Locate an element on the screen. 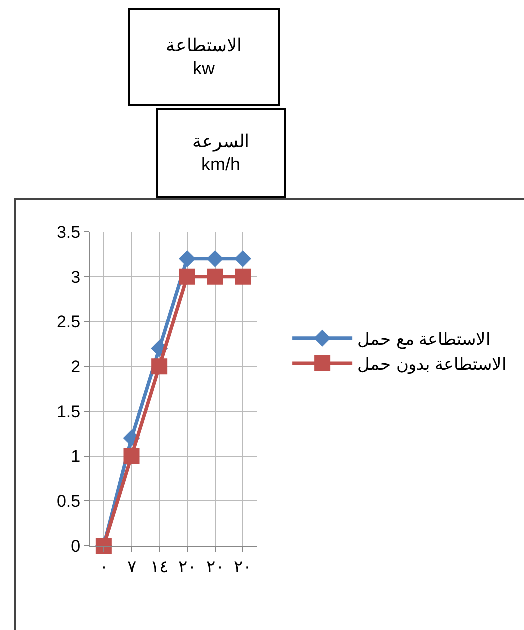 The image size is (524, 630). legend-label: الاستطاعة مع حمل is located at coordinates (425, 340).